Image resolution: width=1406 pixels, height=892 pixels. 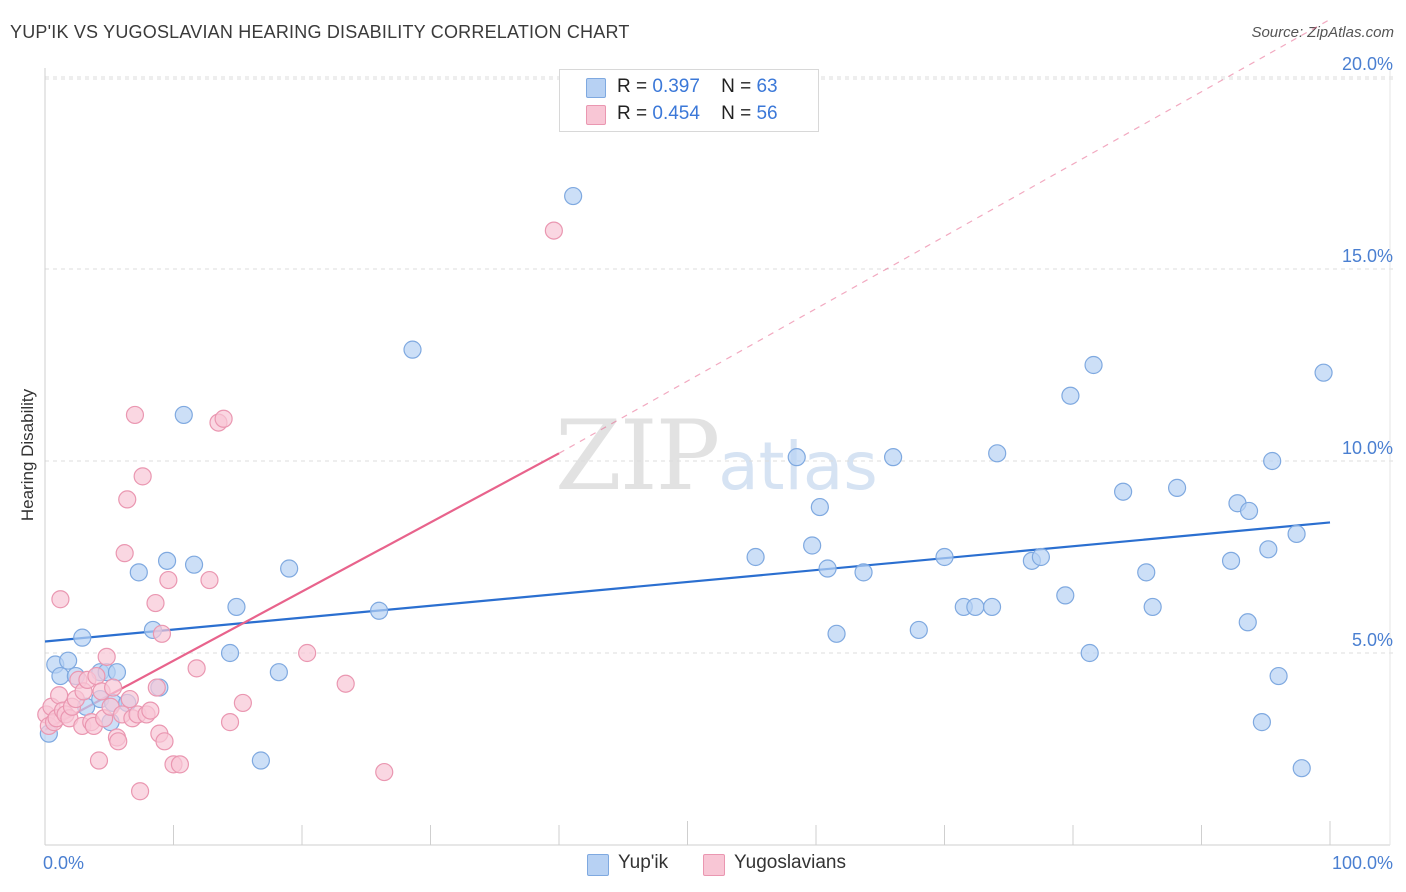 I want to click on source-label: Source: ZipAtlas.com, so click(x=1322, y=32).